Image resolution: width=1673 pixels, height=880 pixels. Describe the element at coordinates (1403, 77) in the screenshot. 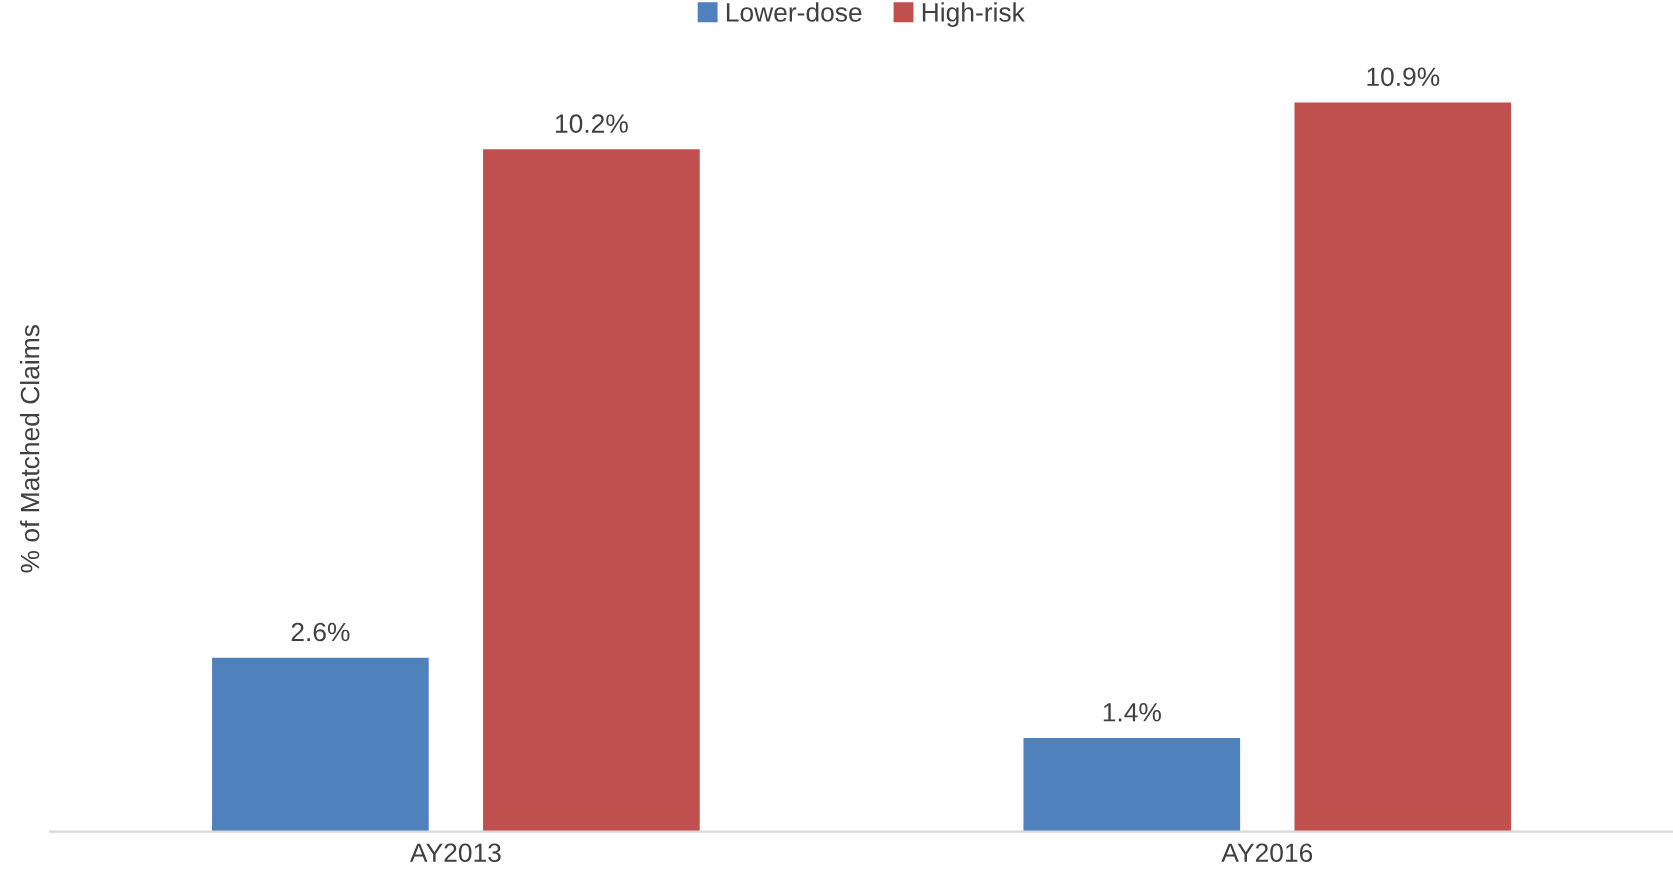

I see `data-label: 10.9%` at that location.